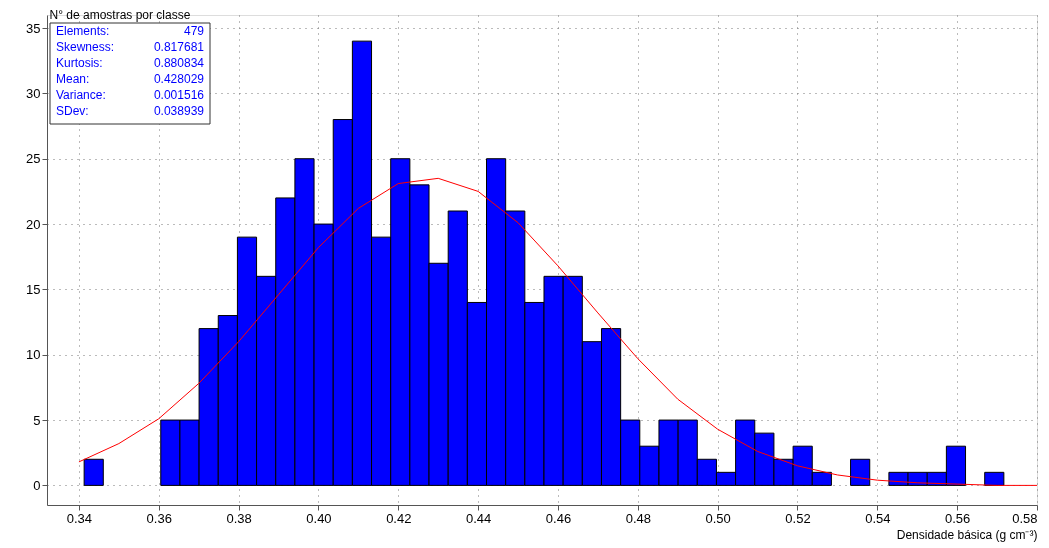  I want to click on text: Elements: 479, so click(130, 31).